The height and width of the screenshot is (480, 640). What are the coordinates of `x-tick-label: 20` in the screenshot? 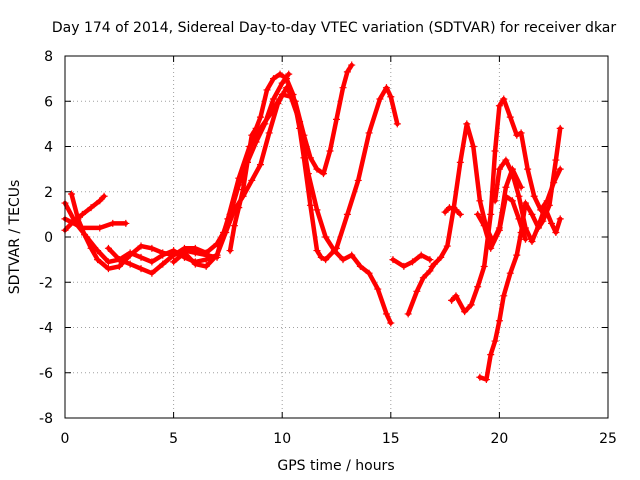 It's located at (499, 439).